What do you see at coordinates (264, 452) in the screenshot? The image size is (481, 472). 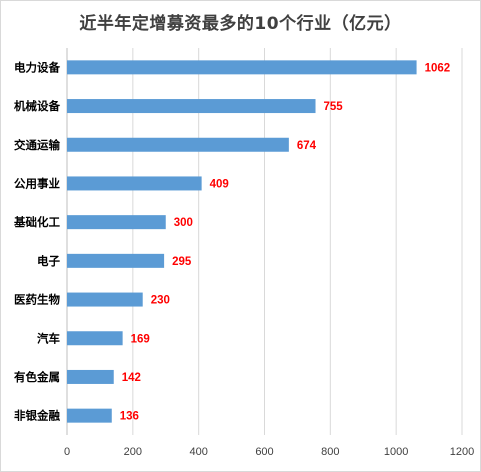 I see `x-tick-label: 600` at bounding box center [264, 452].